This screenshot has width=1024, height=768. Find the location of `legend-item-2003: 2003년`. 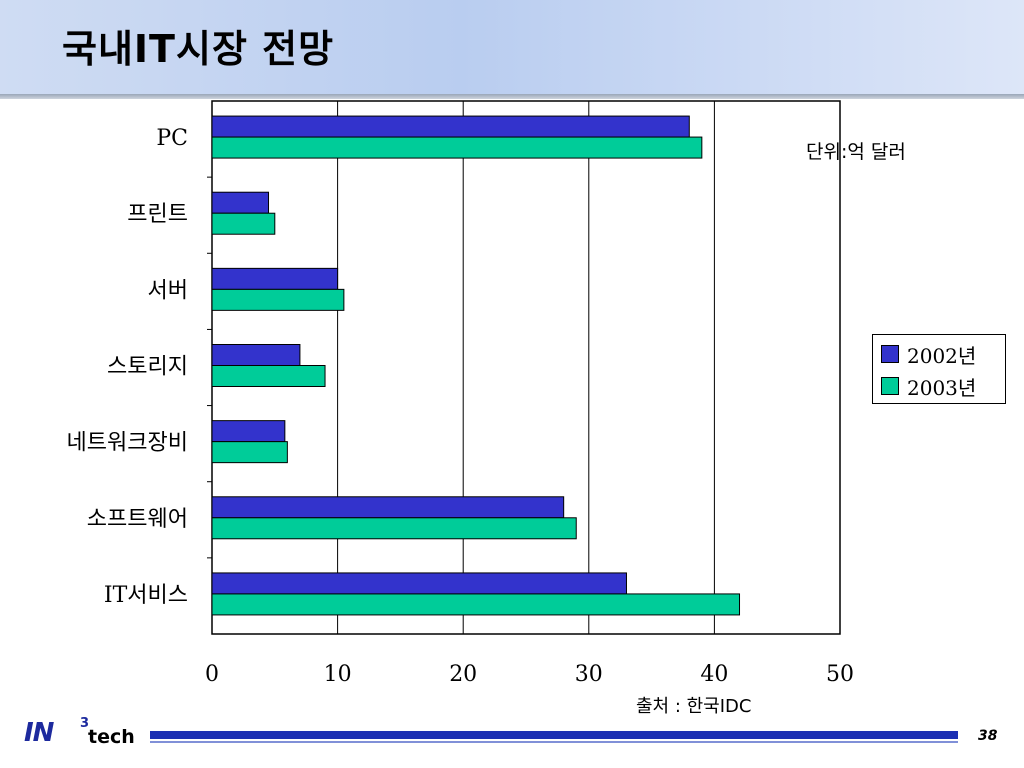

legend-item-2003: 2003년 is located at coordinates (929, 386).